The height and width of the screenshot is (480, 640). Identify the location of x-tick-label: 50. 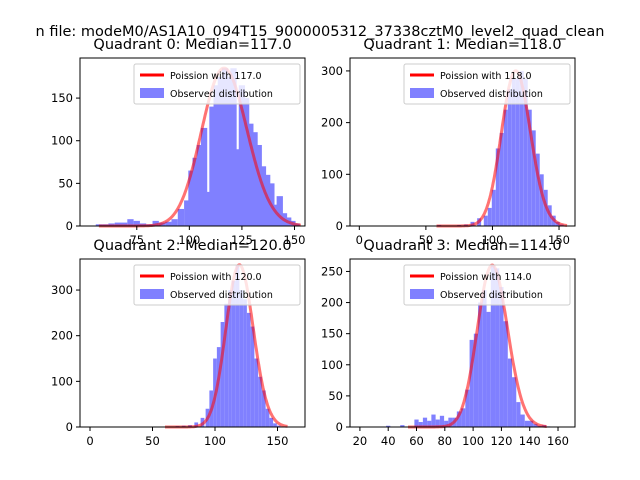
(426, 240).